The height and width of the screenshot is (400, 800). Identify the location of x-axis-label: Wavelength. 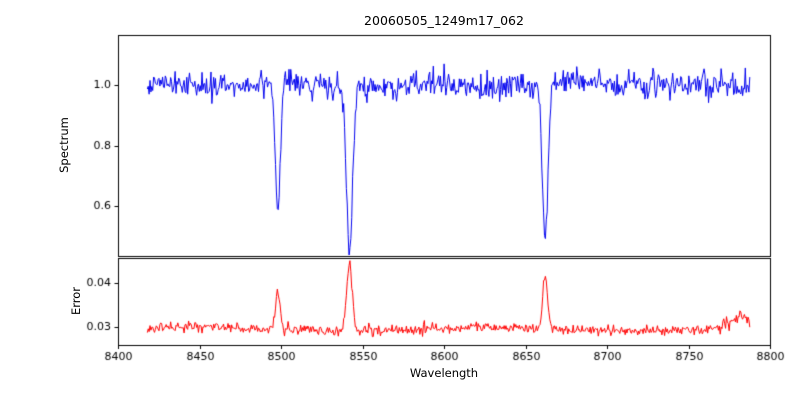
(444, 373).